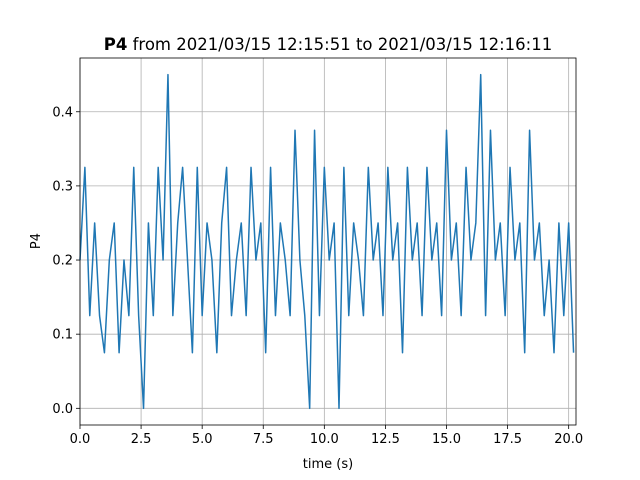 The width and height of the screenshot is (640, 480). Describe the element at coordinates (568, 439) in the screenshot. I see `x-tick-label: 20.0` at that location.